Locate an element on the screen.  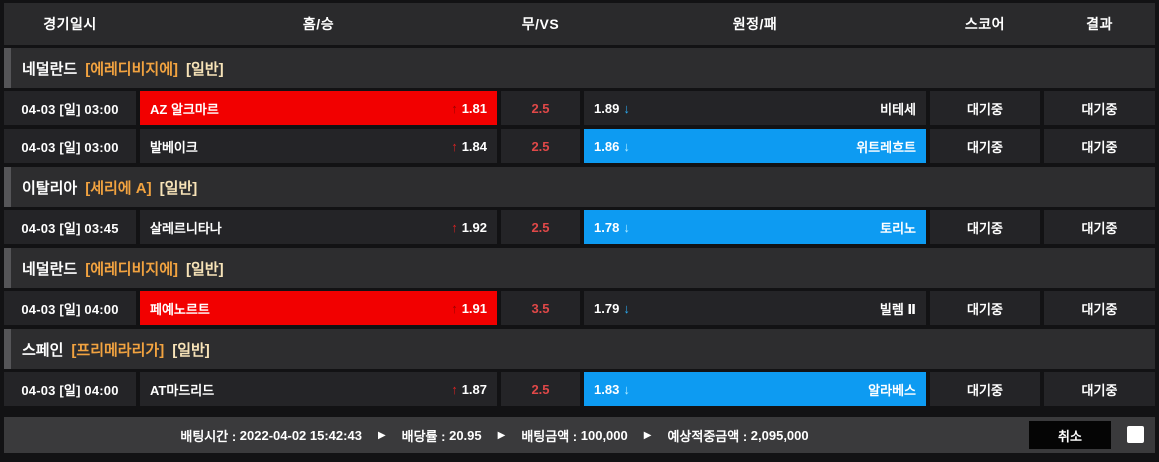
away-odds-cell: 1.83 ↓ 알라베스 is located at coordinates (755, 389).